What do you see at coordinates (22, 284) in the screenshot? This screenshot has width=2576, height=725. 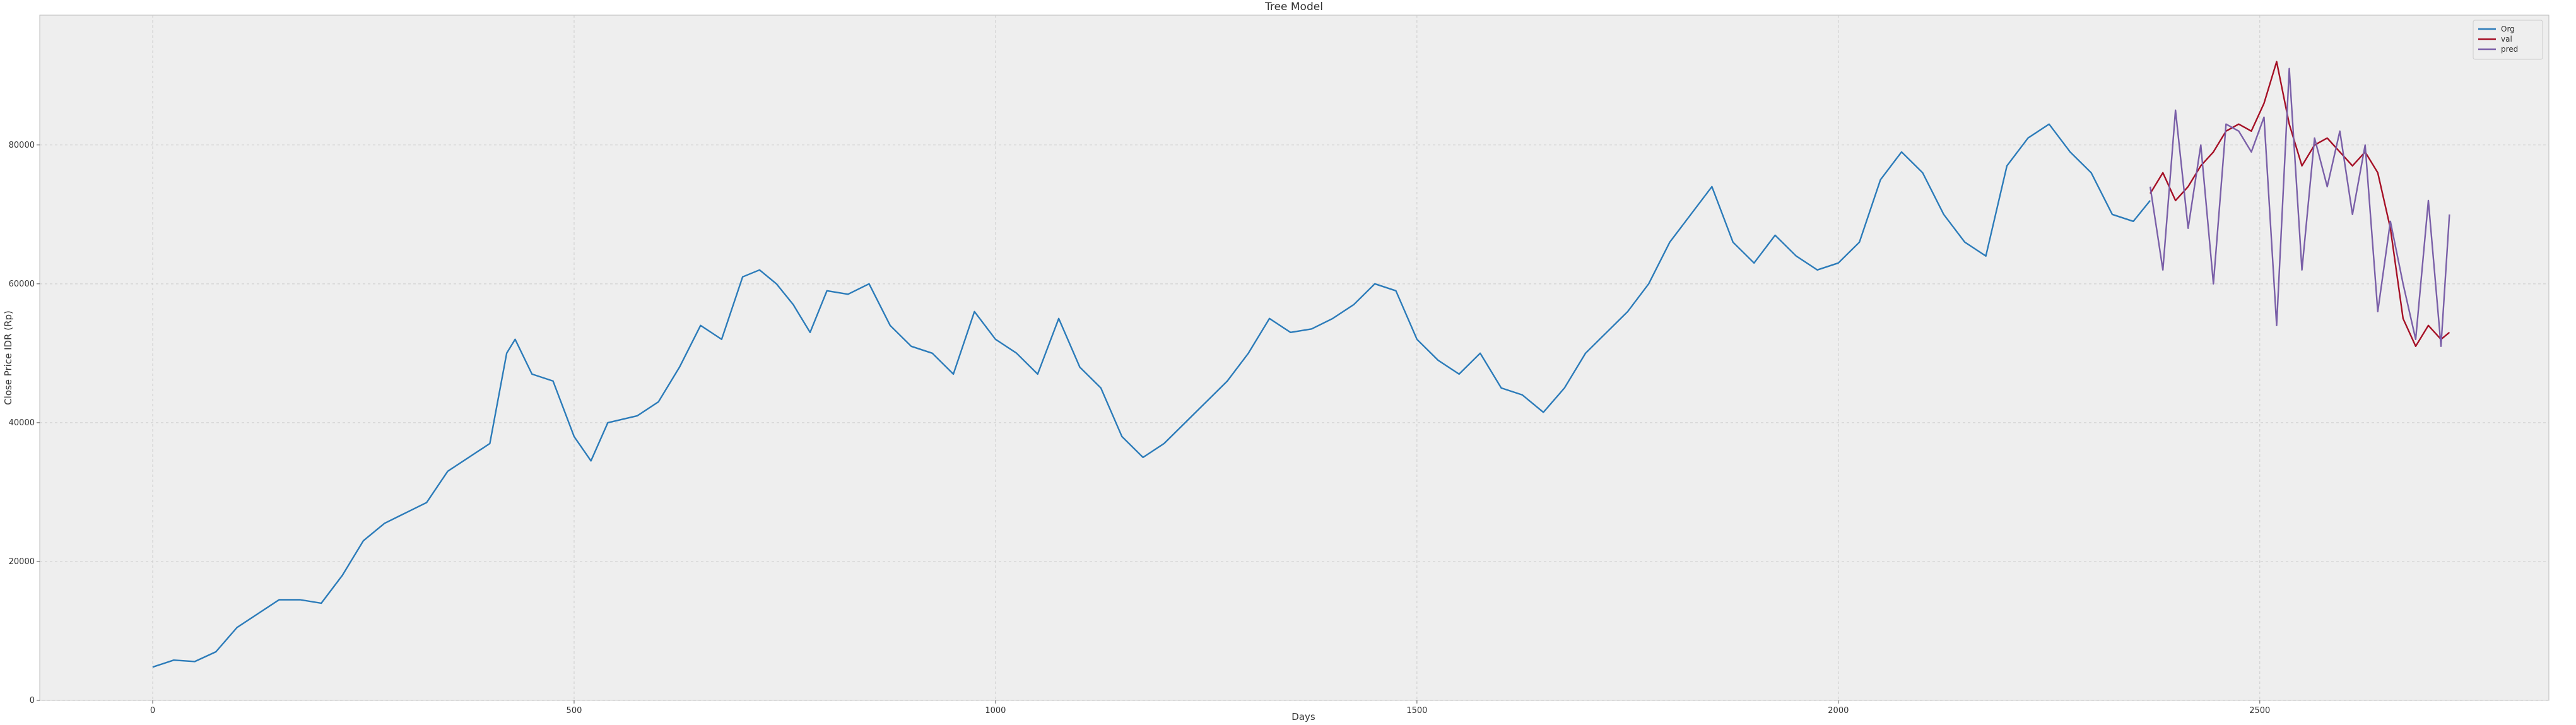 I see `y-tick-label: 60000` at bounding box center [22, 284].